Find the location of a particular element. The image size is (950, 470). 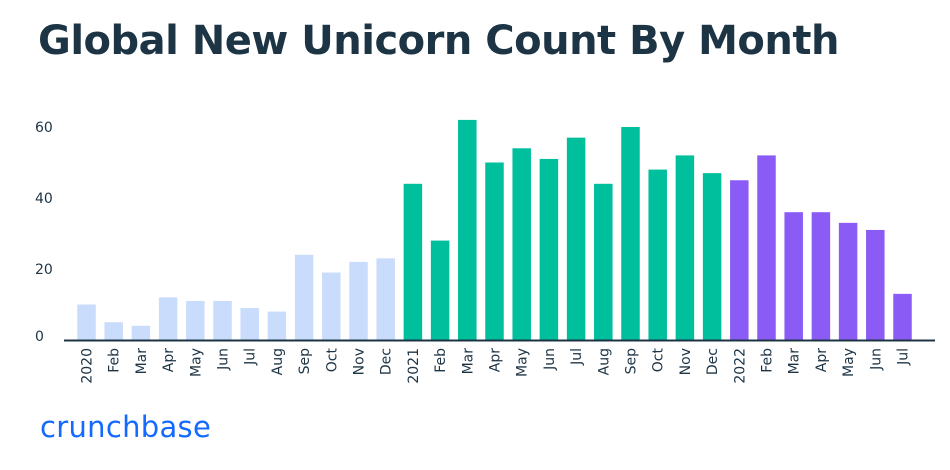

x-tick-label: 2021 is located at coordinates (414, 366).